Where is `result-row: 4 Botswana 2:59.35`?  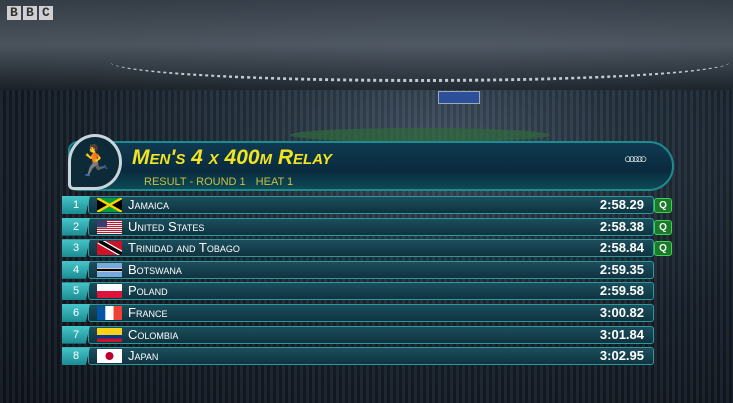
result-row: 4 Botswana 2:59.35 is located at coordinates (358, 269).